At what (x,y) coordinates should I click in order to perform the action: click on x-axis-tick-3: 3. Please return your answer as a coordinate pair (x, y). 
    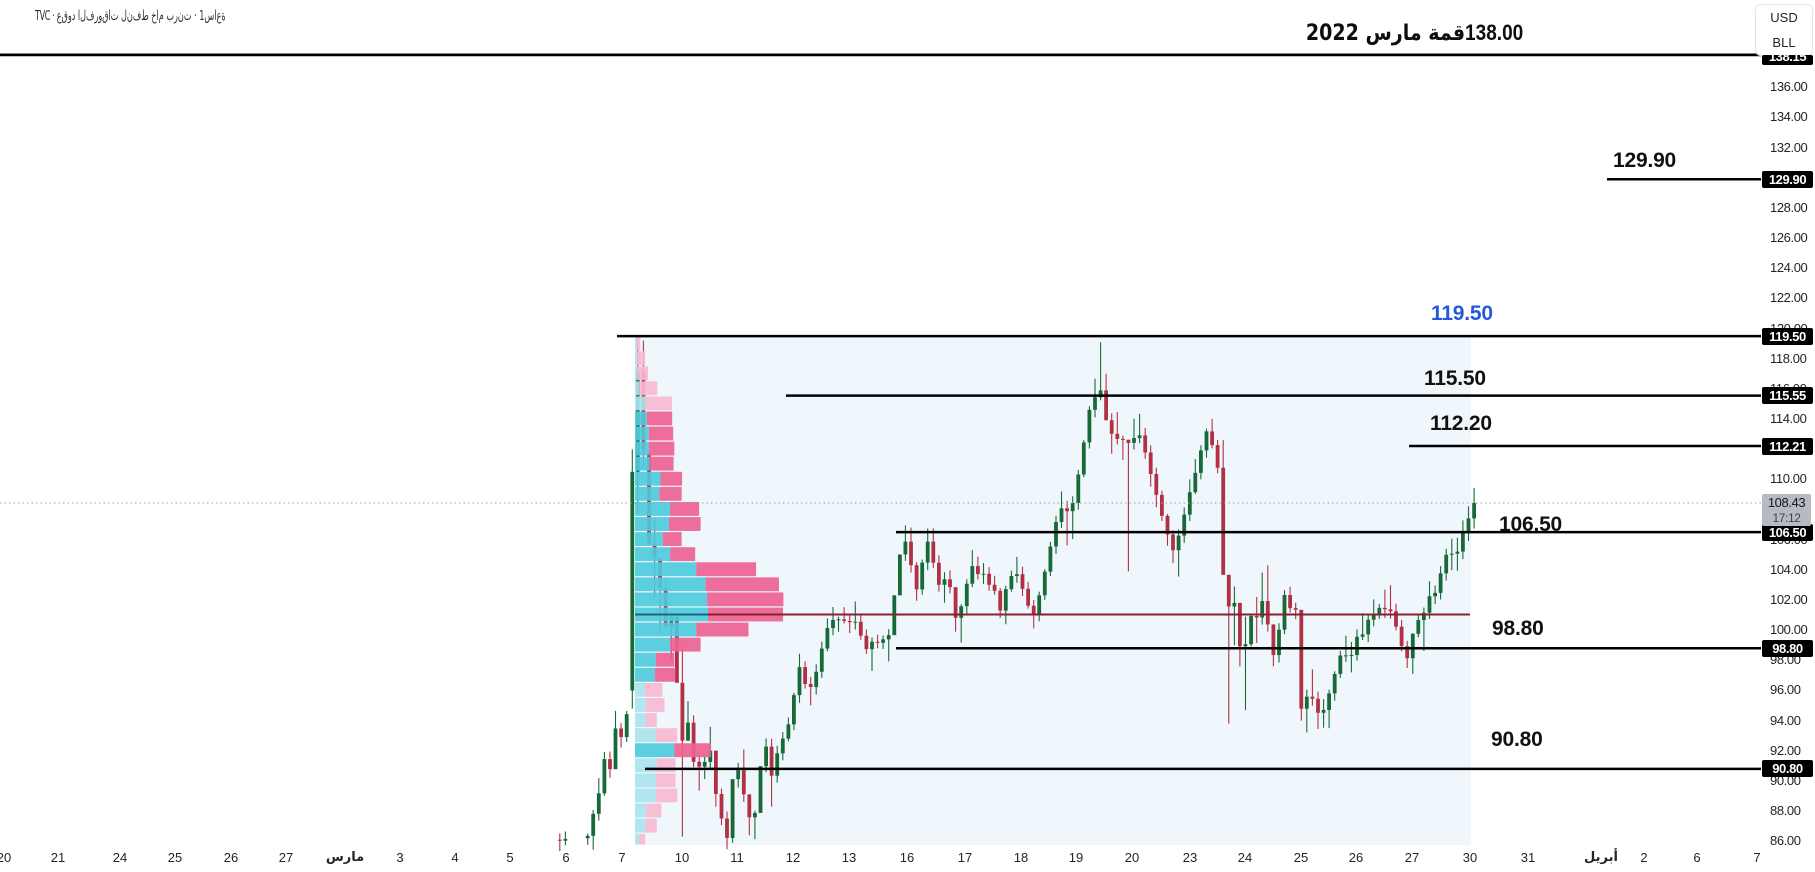
    Looking at the image, I should click on (400, 857).